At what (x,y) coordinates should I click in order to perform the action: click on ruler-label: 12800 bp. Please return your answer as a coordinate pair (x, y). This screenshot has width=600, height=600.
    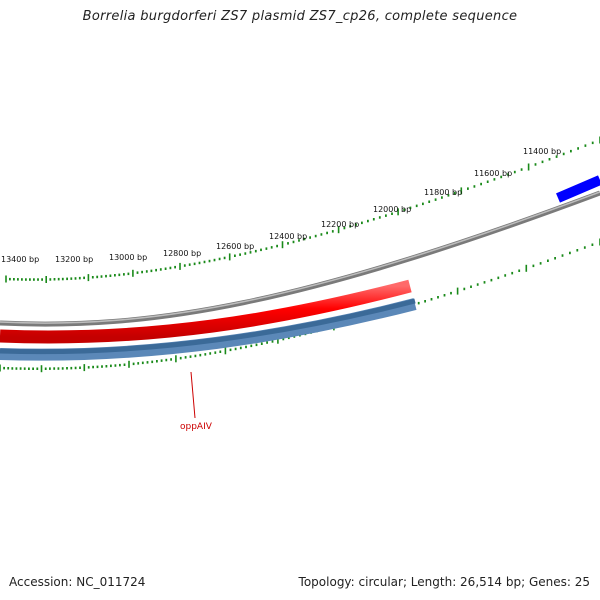
    Looking at the image, I should click on (182, 253).